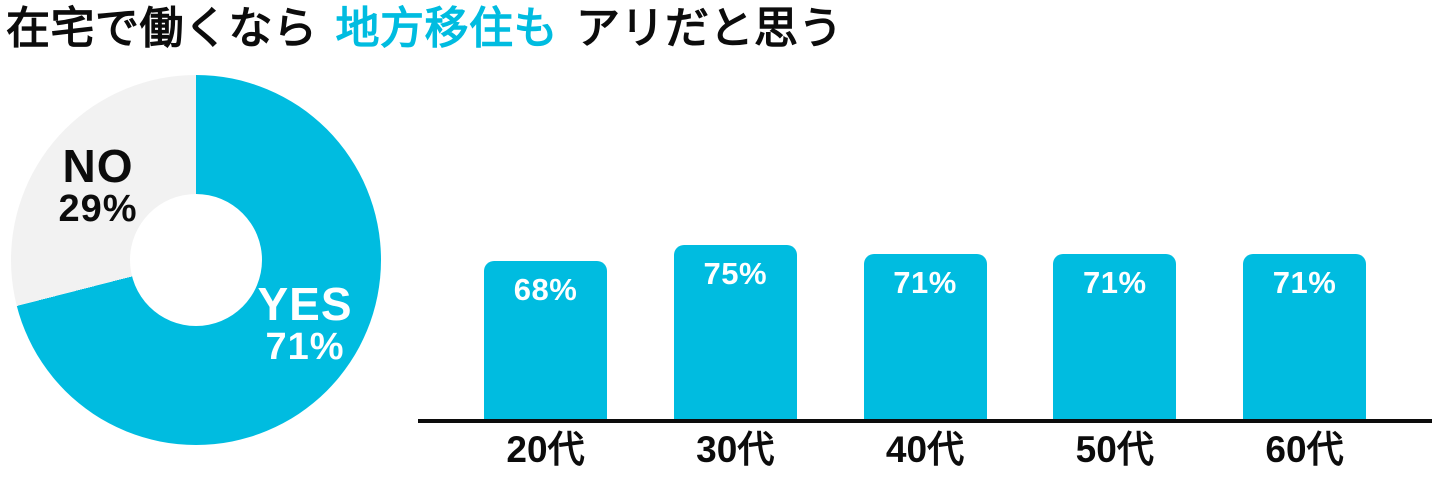 This screenshot has height=481, width=1440. I want to click on title-part-2: アリだと思う, so click(709, 28).